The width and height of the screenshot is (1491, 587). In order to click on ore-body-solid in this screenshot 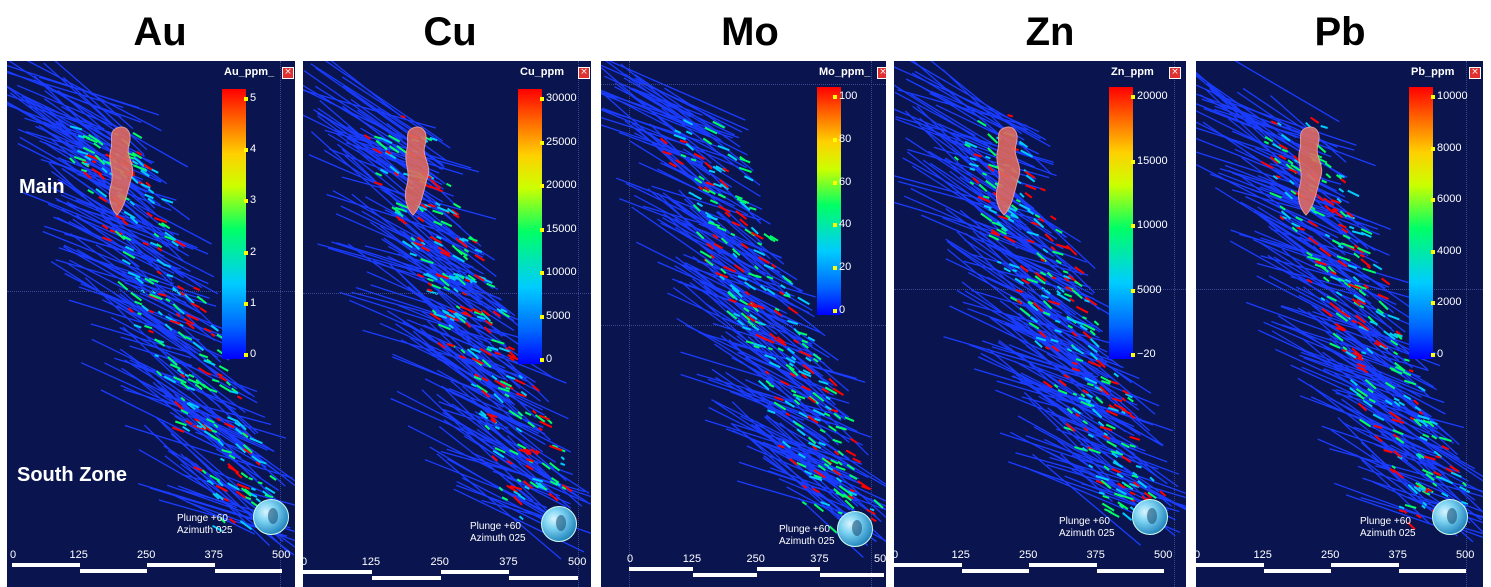, I will do `click(417, 171)`.